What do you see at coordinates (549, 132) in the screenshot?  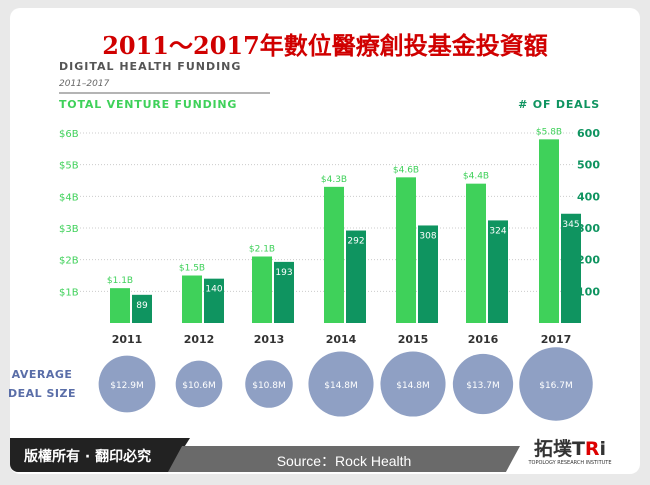 I see `funding-value-label: $5.8B` at bounding box center [549, 132].